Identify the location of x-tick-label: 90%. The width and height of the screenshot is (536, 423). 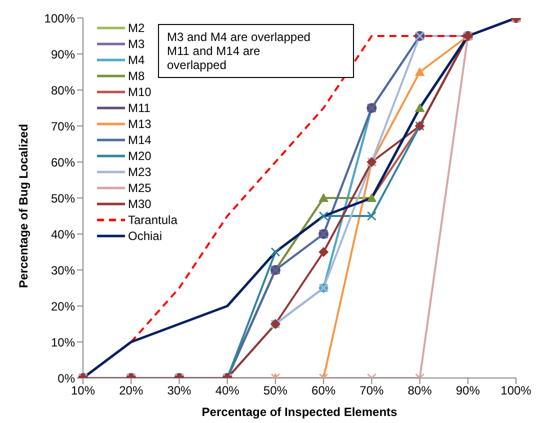
(468, 391).